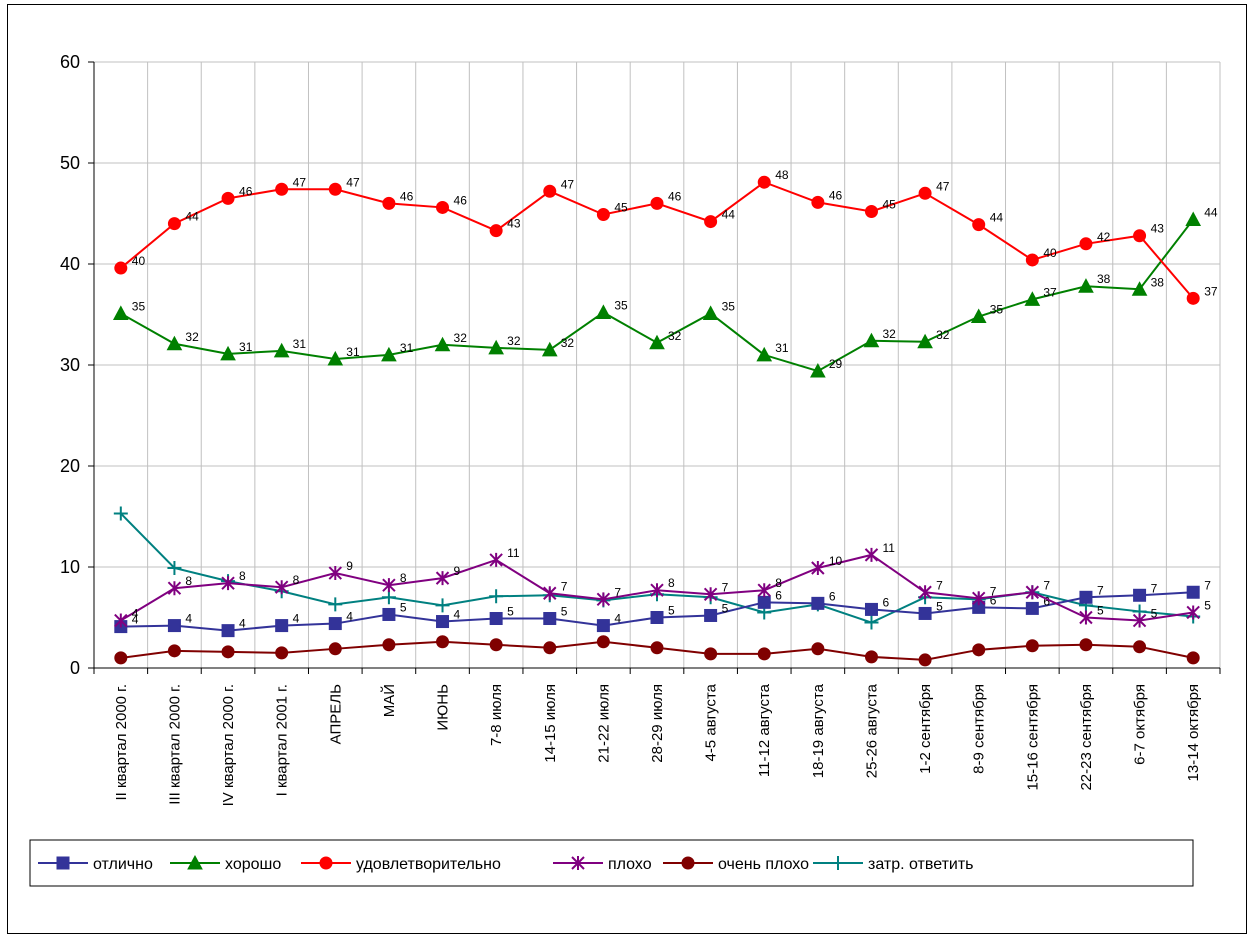  Describe the element at coordinates (1104, 237) in the screenshot. I see `data-label: 42` at that location.